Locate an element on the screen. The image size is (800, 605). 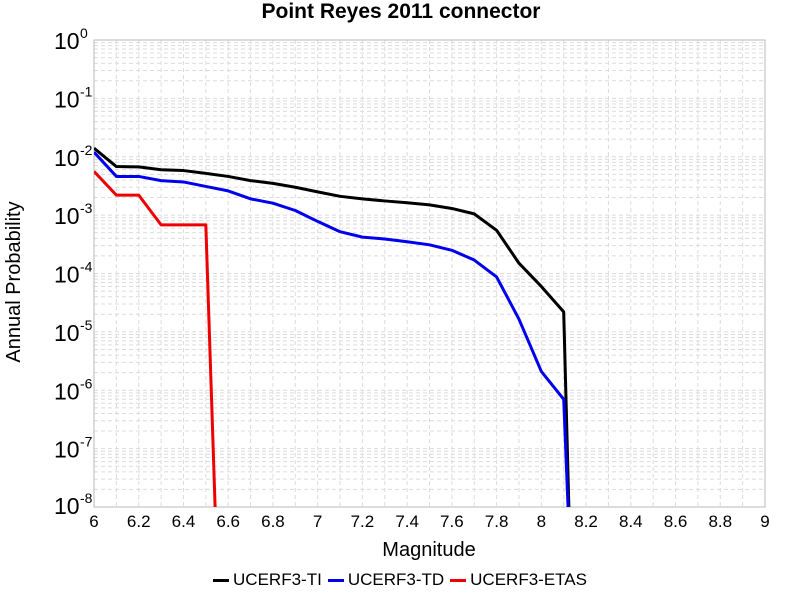
y-tick-label: 10 -7 is located at coordinates (73, 448).